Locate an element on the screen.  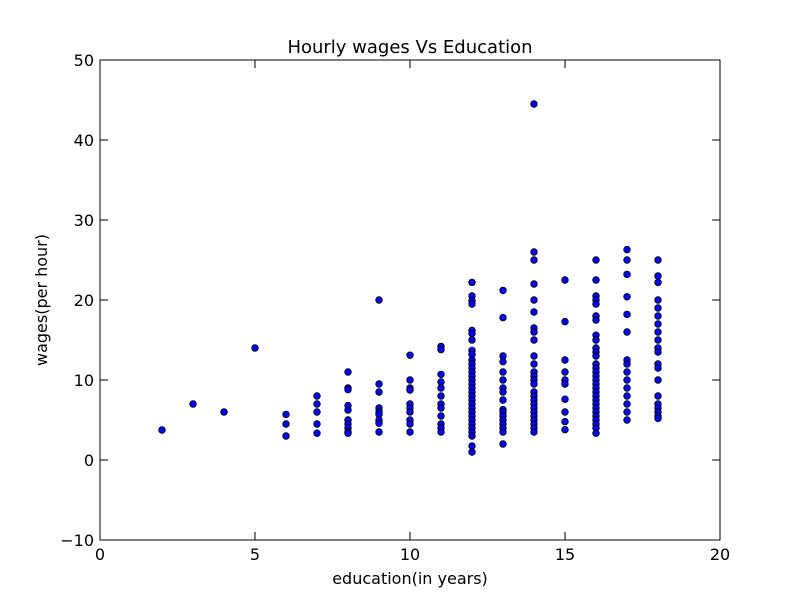
y-tick-label: −10 is located at coordinates (77, 540).